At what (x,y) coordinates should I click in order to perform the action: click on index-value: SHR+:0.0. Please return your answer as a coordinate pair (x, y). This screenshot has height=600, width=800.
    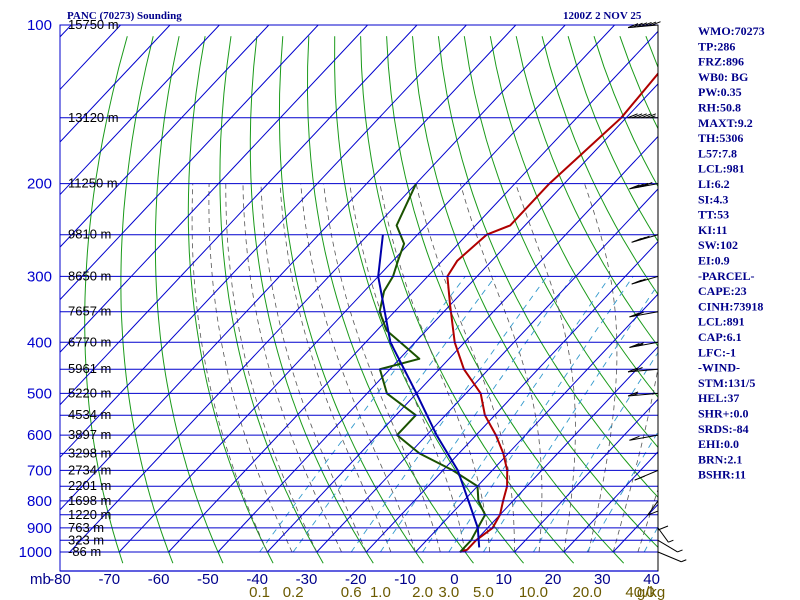
    Looking at the image, I should click on (723, 414).